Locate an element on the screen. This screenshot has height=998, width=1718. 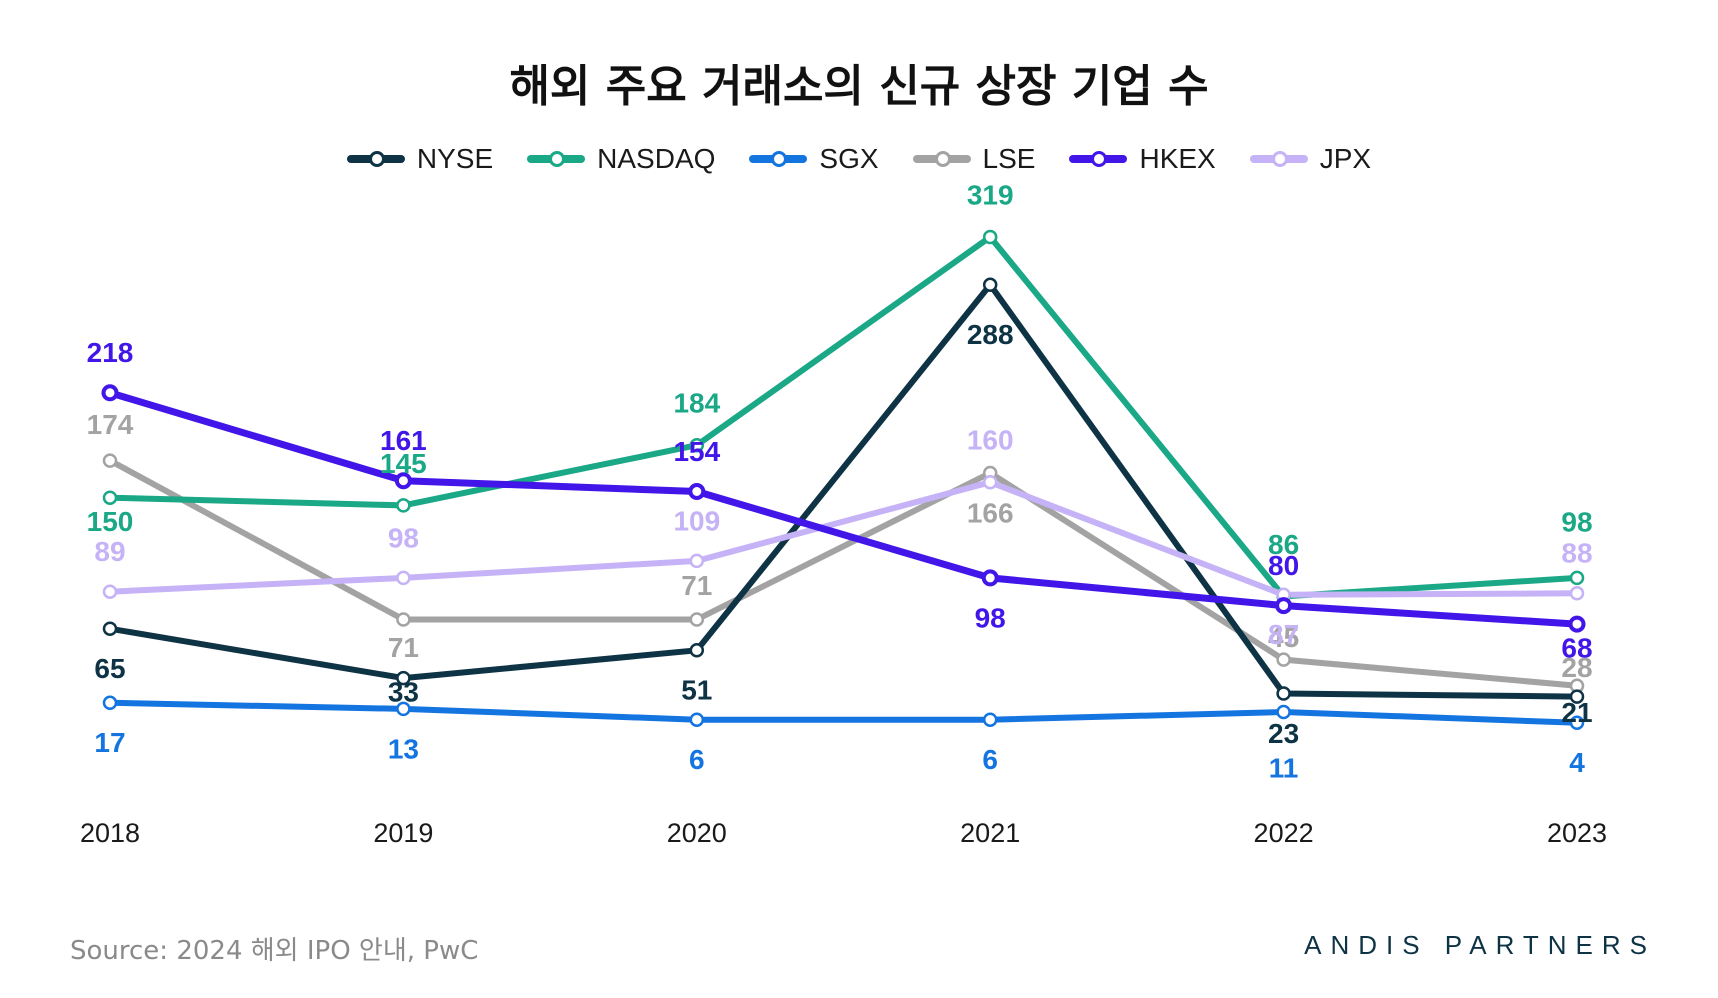
series-line-sgx is located at coordinates (843, 712).